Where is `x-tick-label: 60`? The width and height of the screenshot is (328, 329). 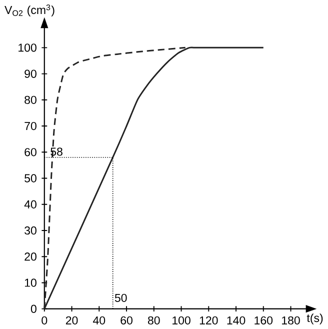
x-tick-label: 60 is located at coordinates (126, 320).